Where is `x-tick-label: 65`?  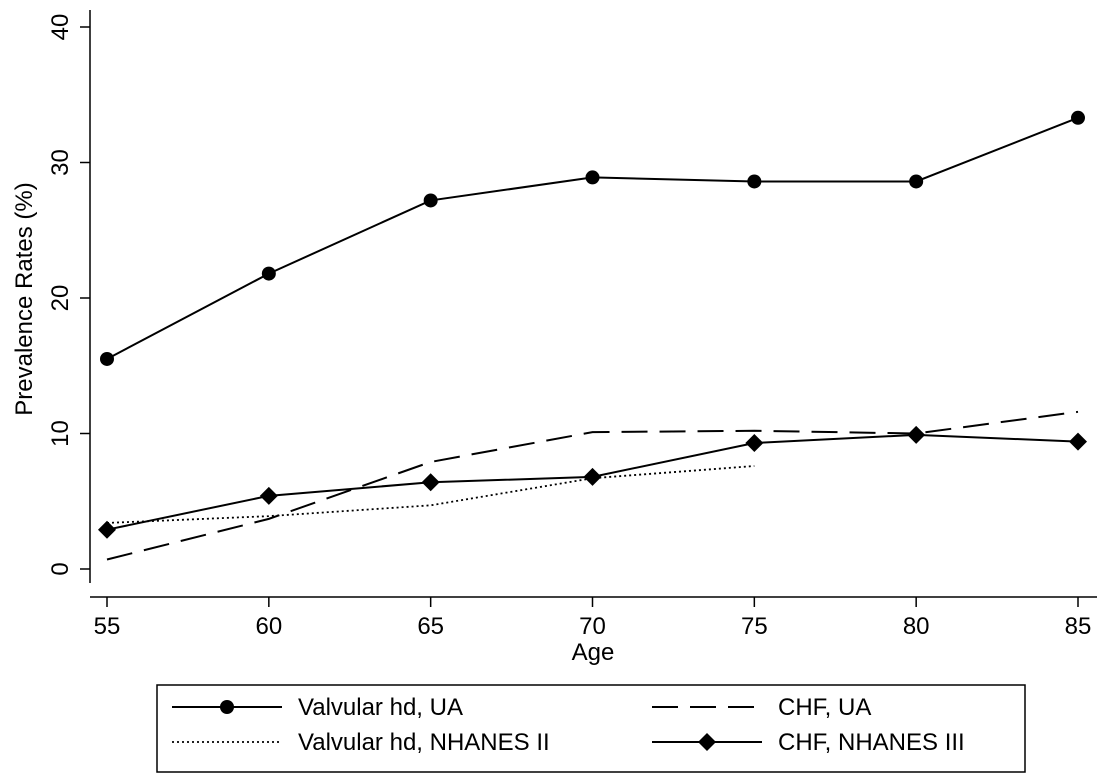
x-tick-label: 65 is located at coordinates (430, 626).